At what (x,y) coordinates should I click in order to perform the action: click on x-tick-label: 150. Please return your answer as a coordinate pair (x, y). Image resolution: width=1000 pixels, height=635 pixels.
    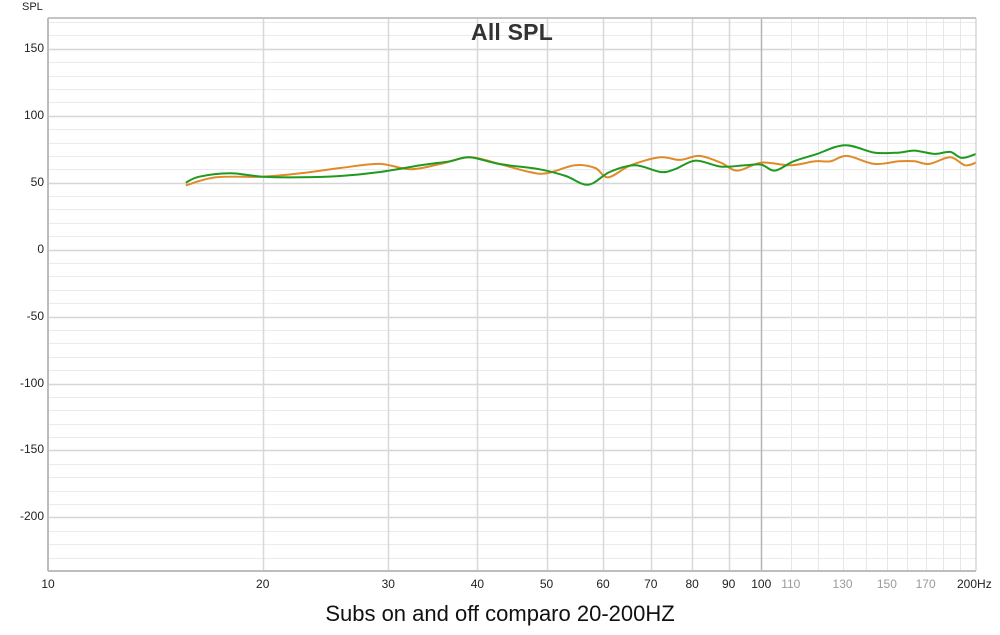
    Looking at the image, I should click on (886, 584).